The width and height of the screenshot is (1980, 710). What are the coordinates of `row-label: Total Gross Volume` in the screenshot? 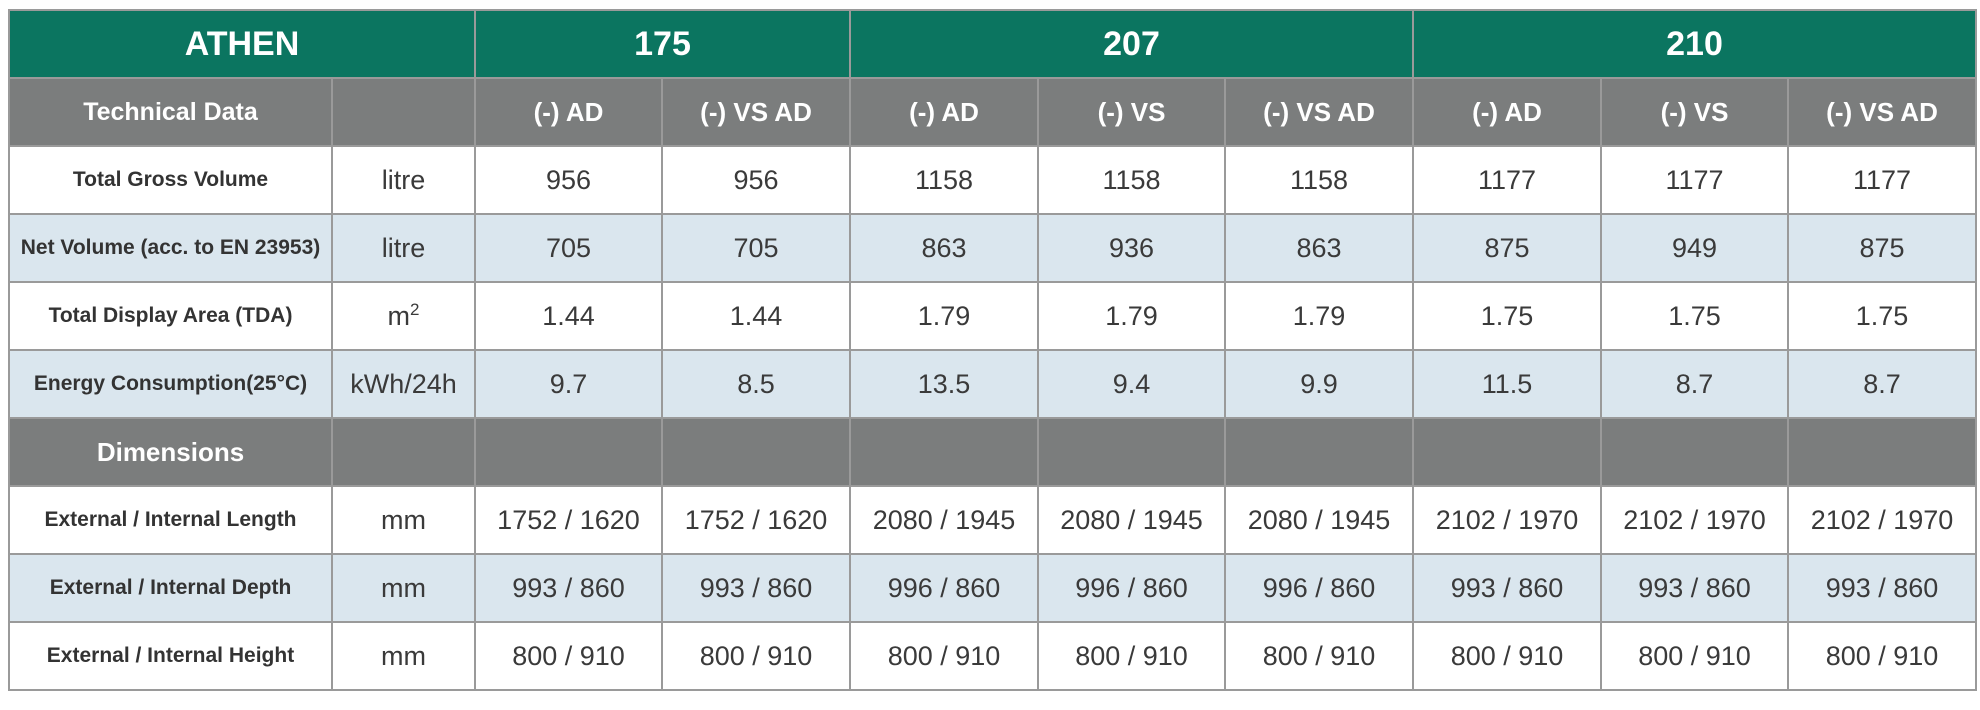 It's located at (170, 180).